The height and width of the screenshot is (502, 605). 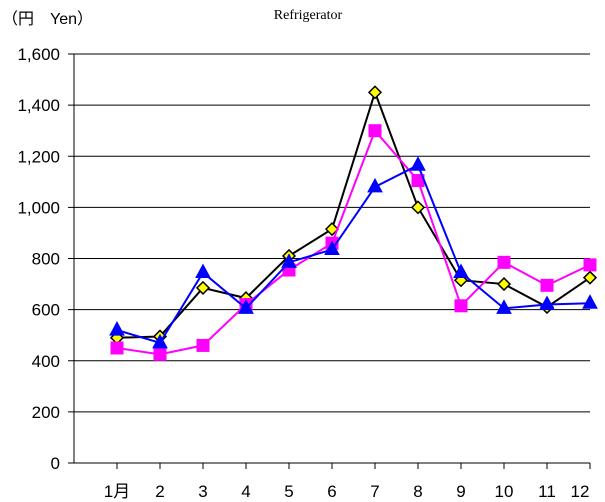 What do you see at coordinates (288, 491) in the screenshot?
I see `x-tick-label: 5` at bounding box center [288, 491].